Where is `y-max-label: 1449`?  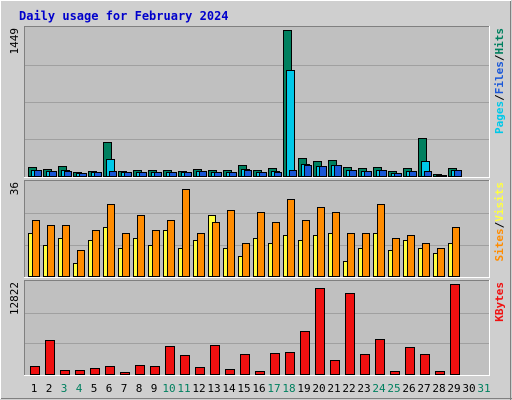
y-max-label: 1449 is located at coordinates (14, 41).